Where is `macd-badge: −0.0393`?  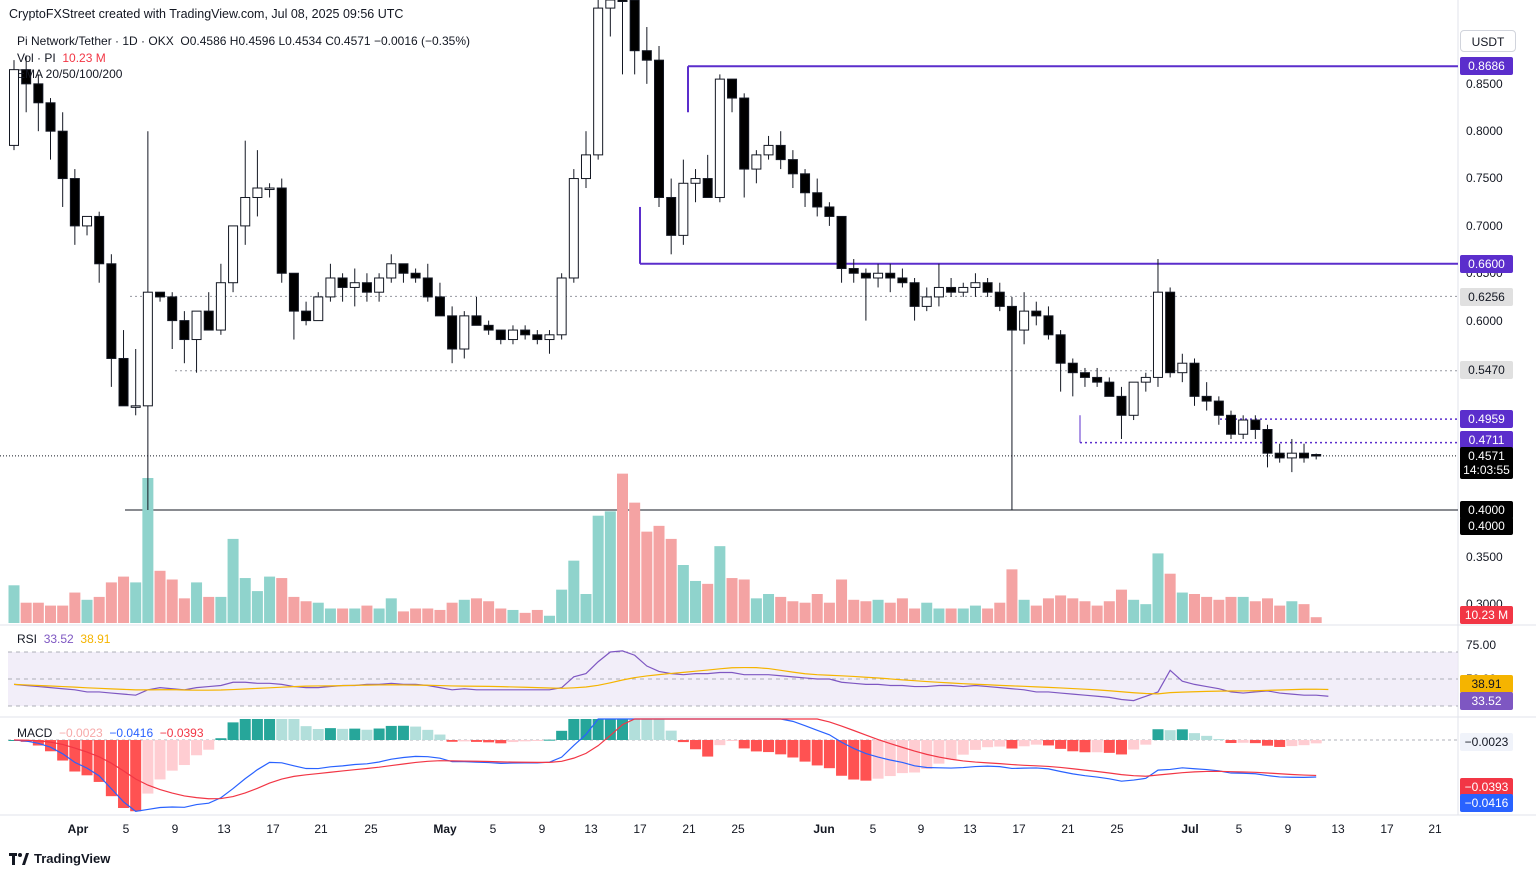 macd-badge: −0.0393 is located at coordinates (1486, 787).